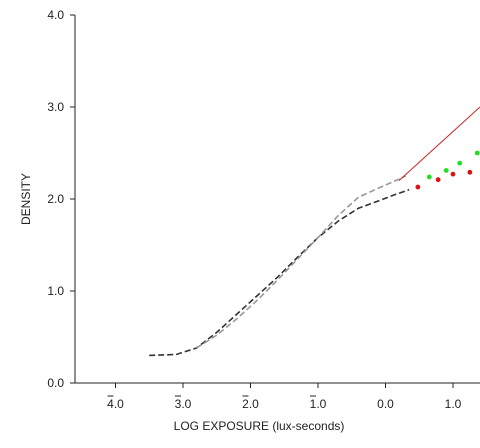 Image resolution: width=480 pixels, height=448 pixels. Describe the element at coordinates (55, 291) in the screenshot. I see `y-tick-label: 1.0` at that location.